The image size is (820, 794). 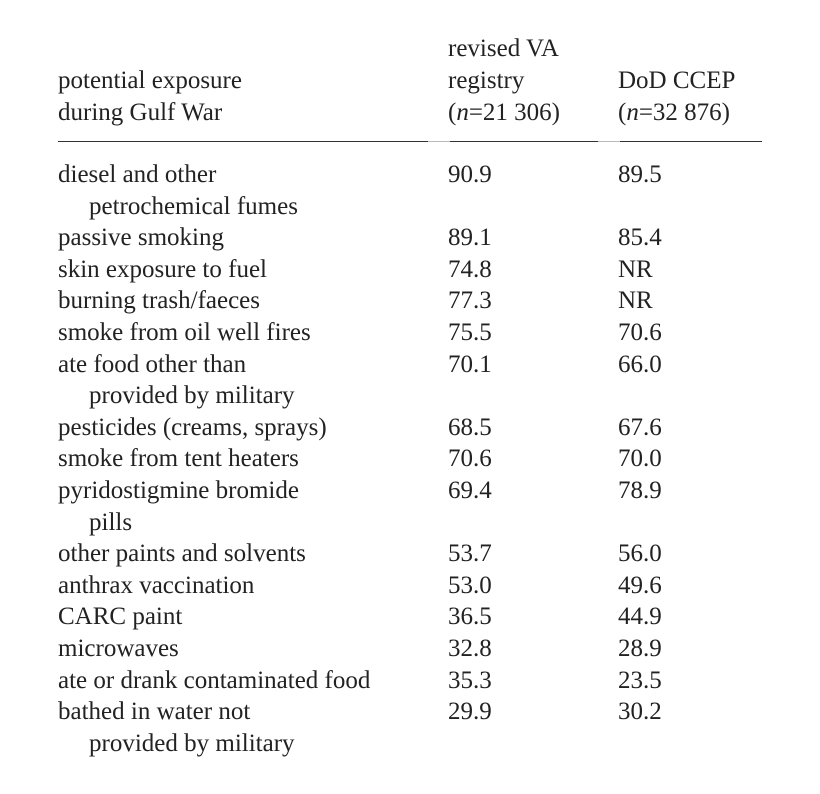 I want to click on va-percentage: 89.1, so click(x=470, y=238).